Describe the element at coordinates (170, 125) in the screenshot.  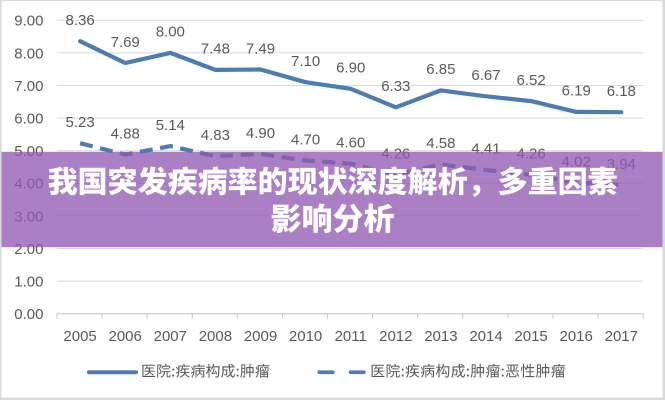
I see `svg-text: 5.14` at that location.